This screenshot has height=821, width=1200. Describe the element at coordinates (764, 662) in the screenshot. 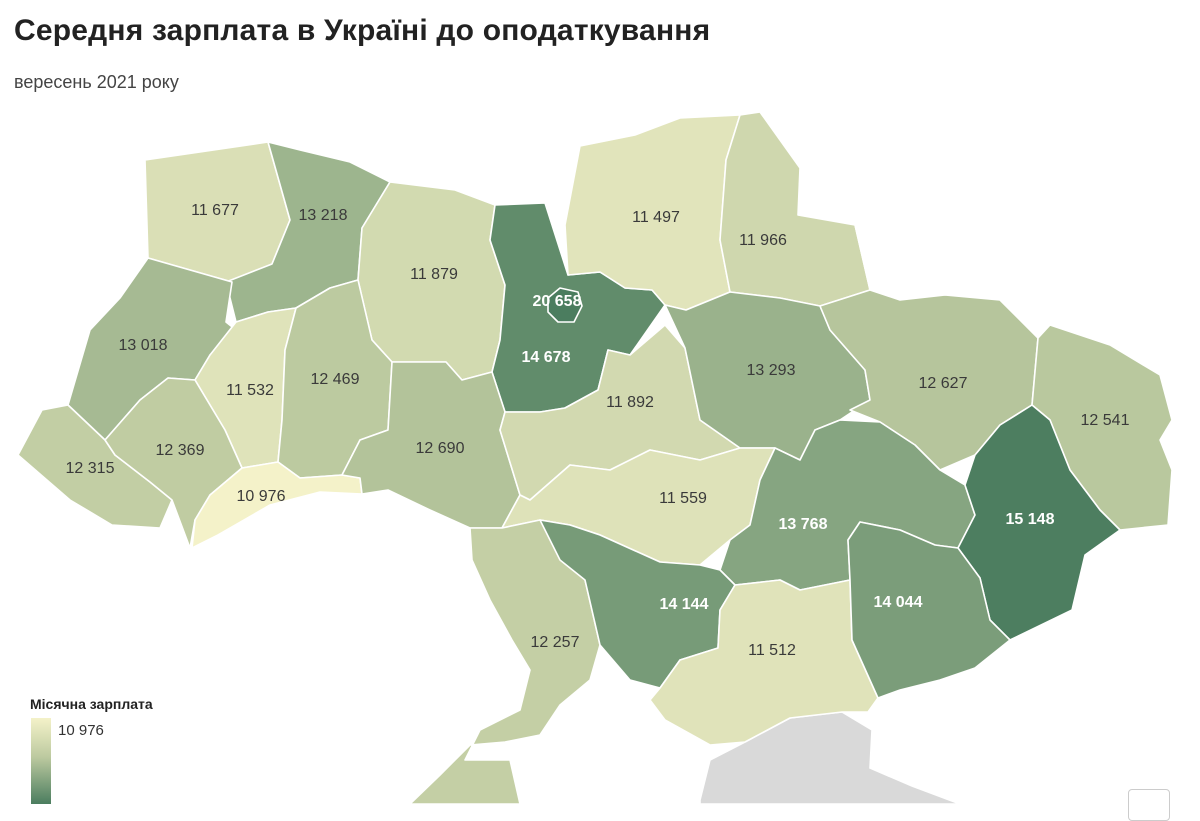

I see `region-kherson` at that location.